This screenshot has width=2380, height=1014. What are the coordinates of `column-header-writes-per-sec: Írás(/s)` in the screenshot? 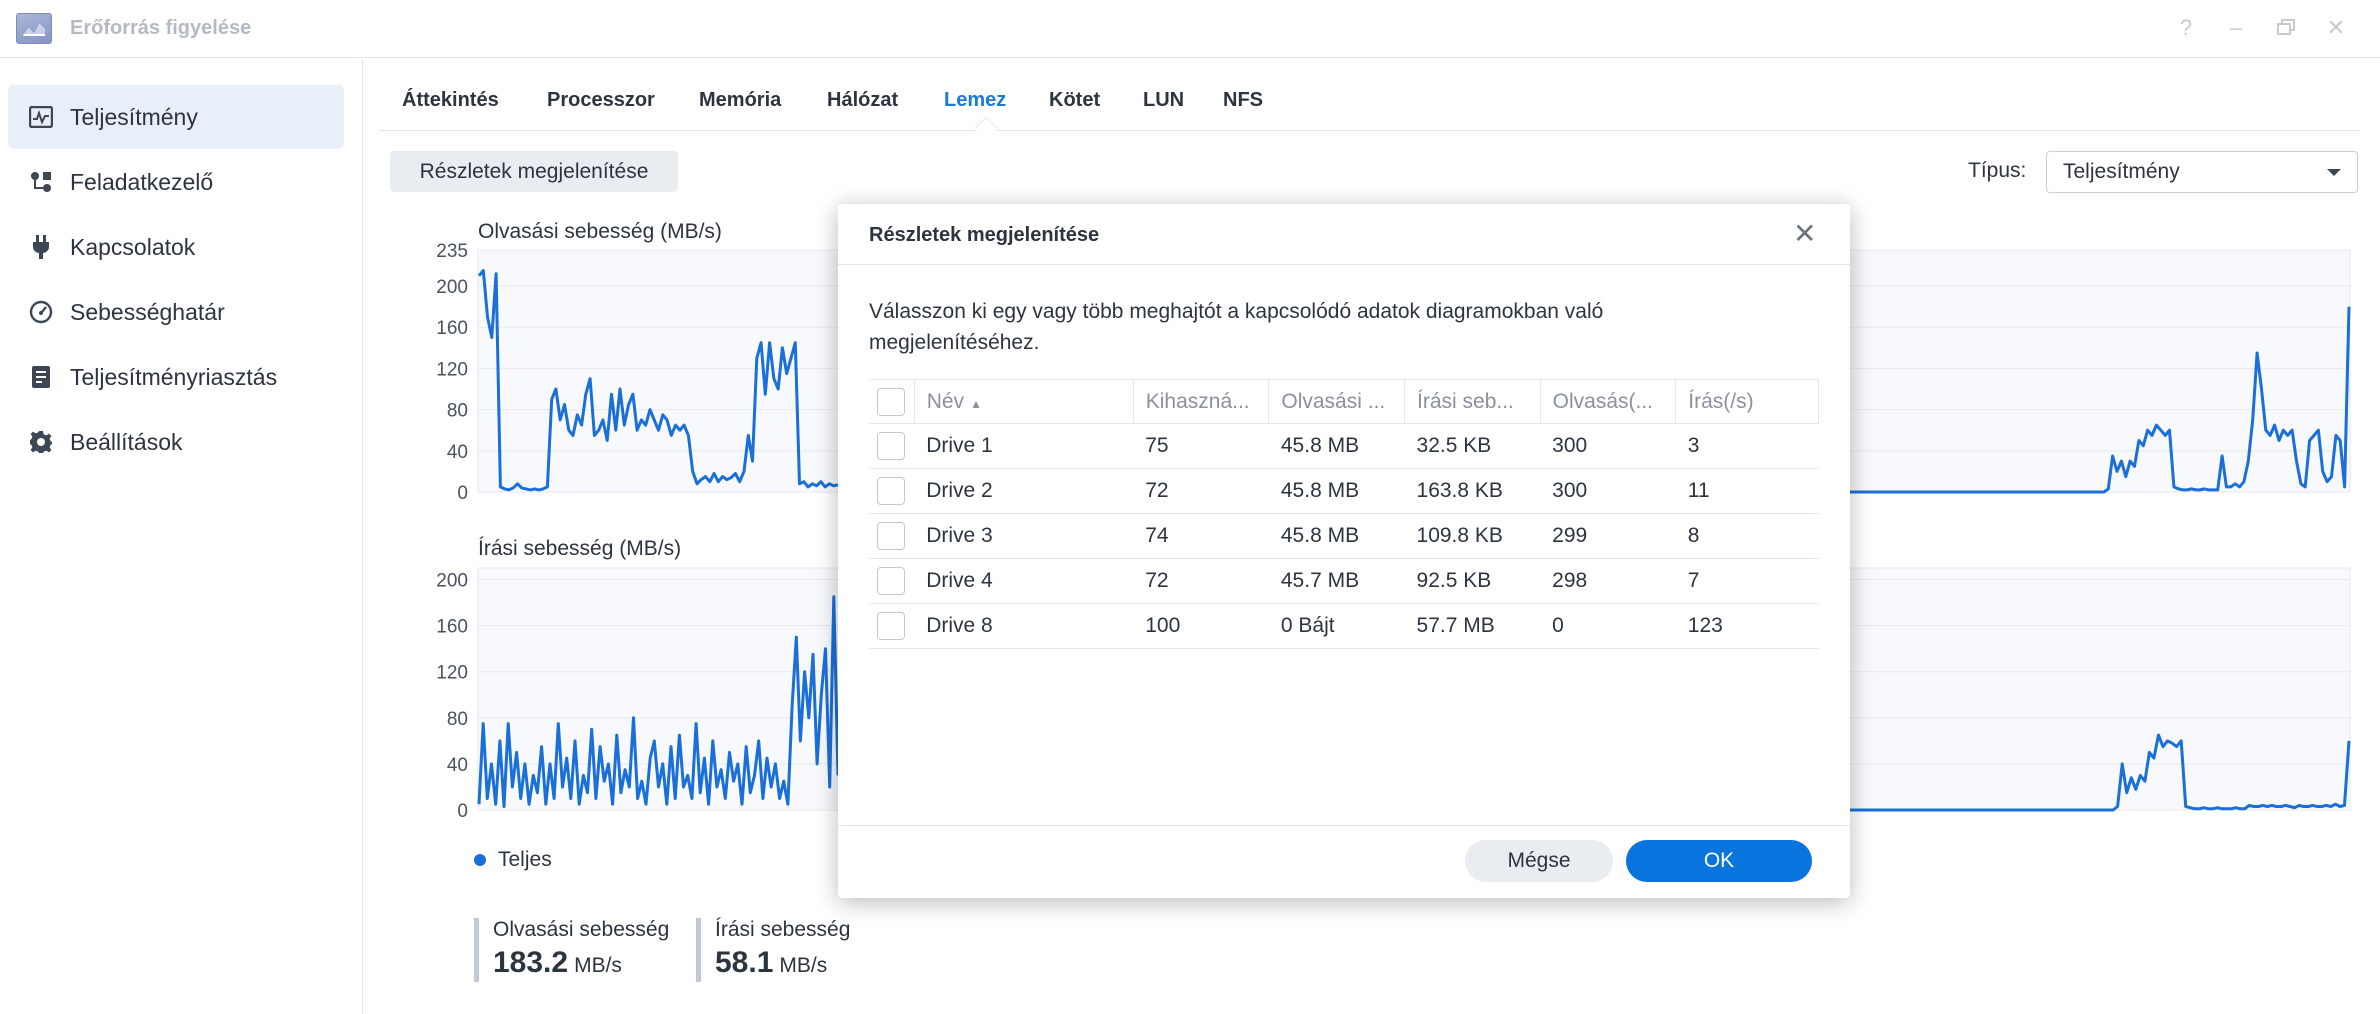 It's located at (1747, 401).